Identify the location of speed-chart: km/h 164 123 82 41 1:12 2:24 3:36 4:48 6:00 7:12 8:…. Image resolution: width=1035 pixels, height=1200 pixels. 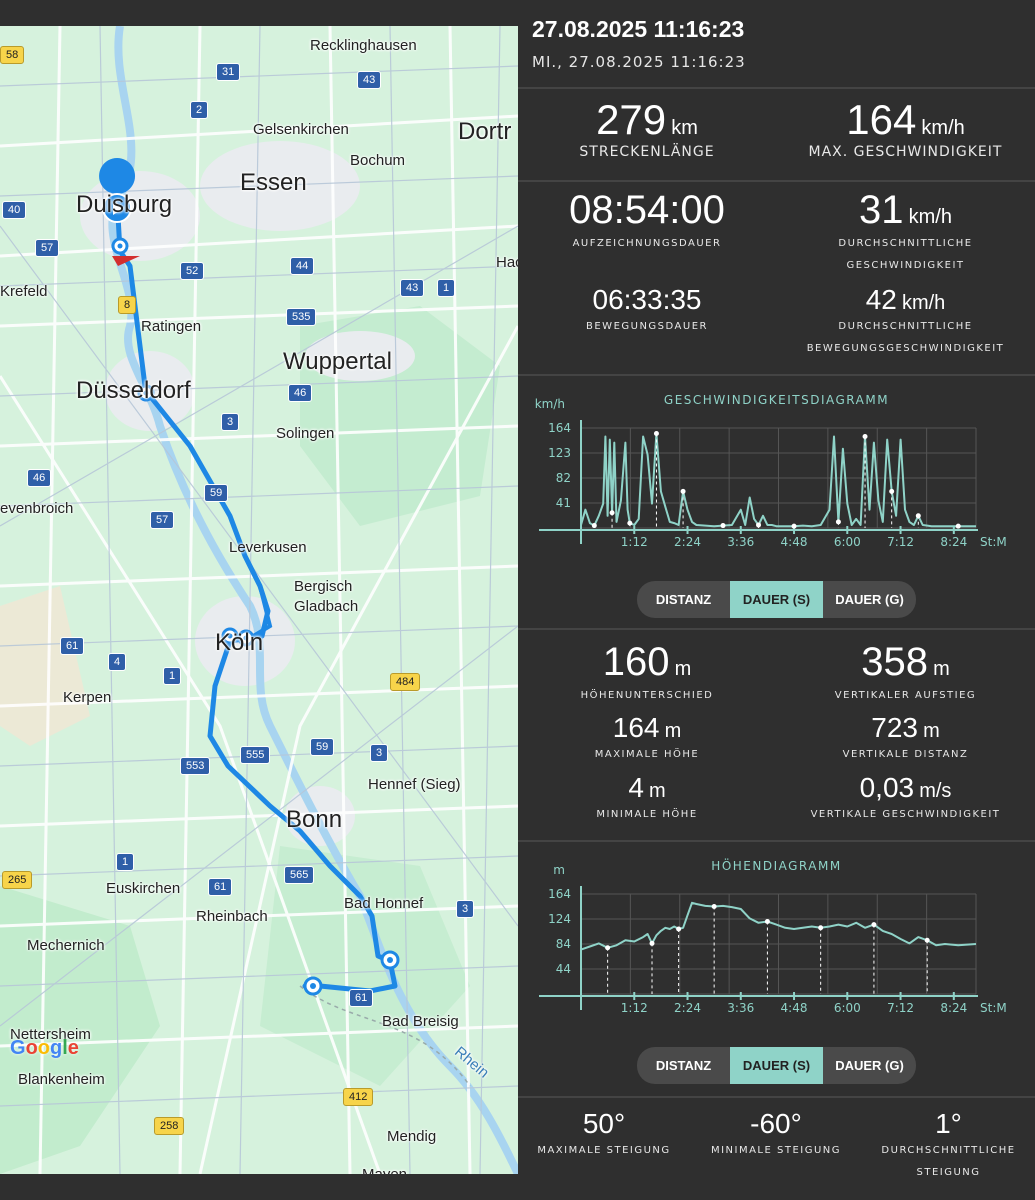
(771, 473).